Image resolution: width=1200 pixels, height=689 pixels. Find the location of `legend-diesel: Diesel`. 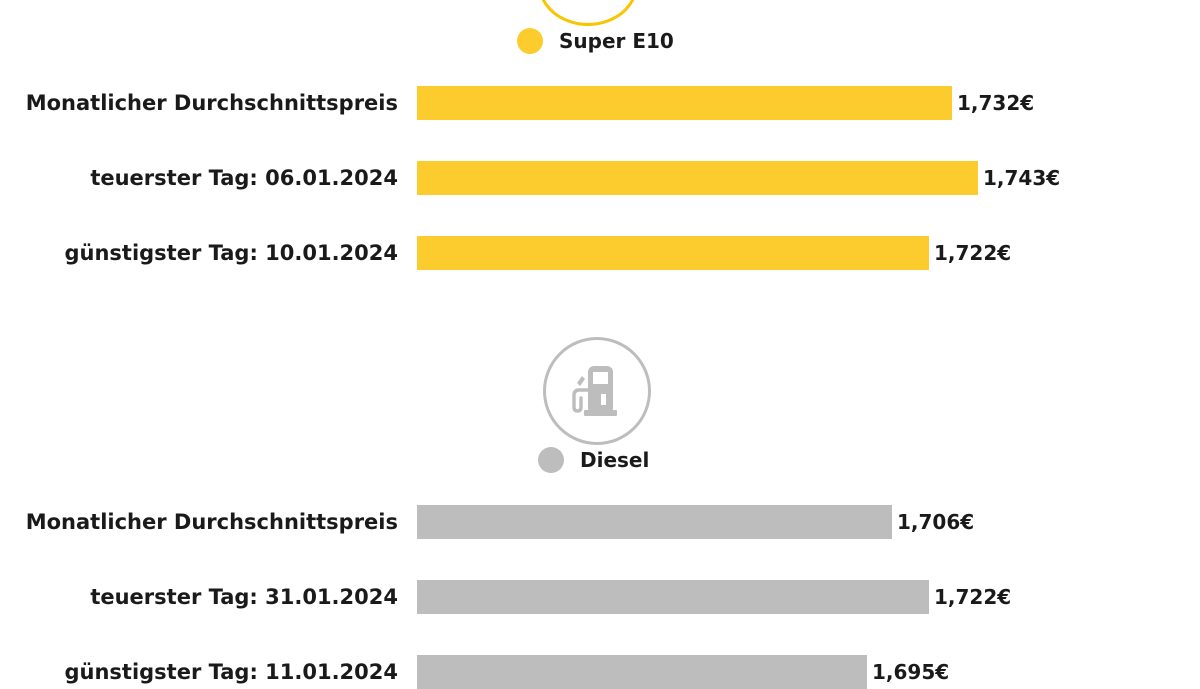

legend-diesel: Diesel is located at coordinates (593, 460).